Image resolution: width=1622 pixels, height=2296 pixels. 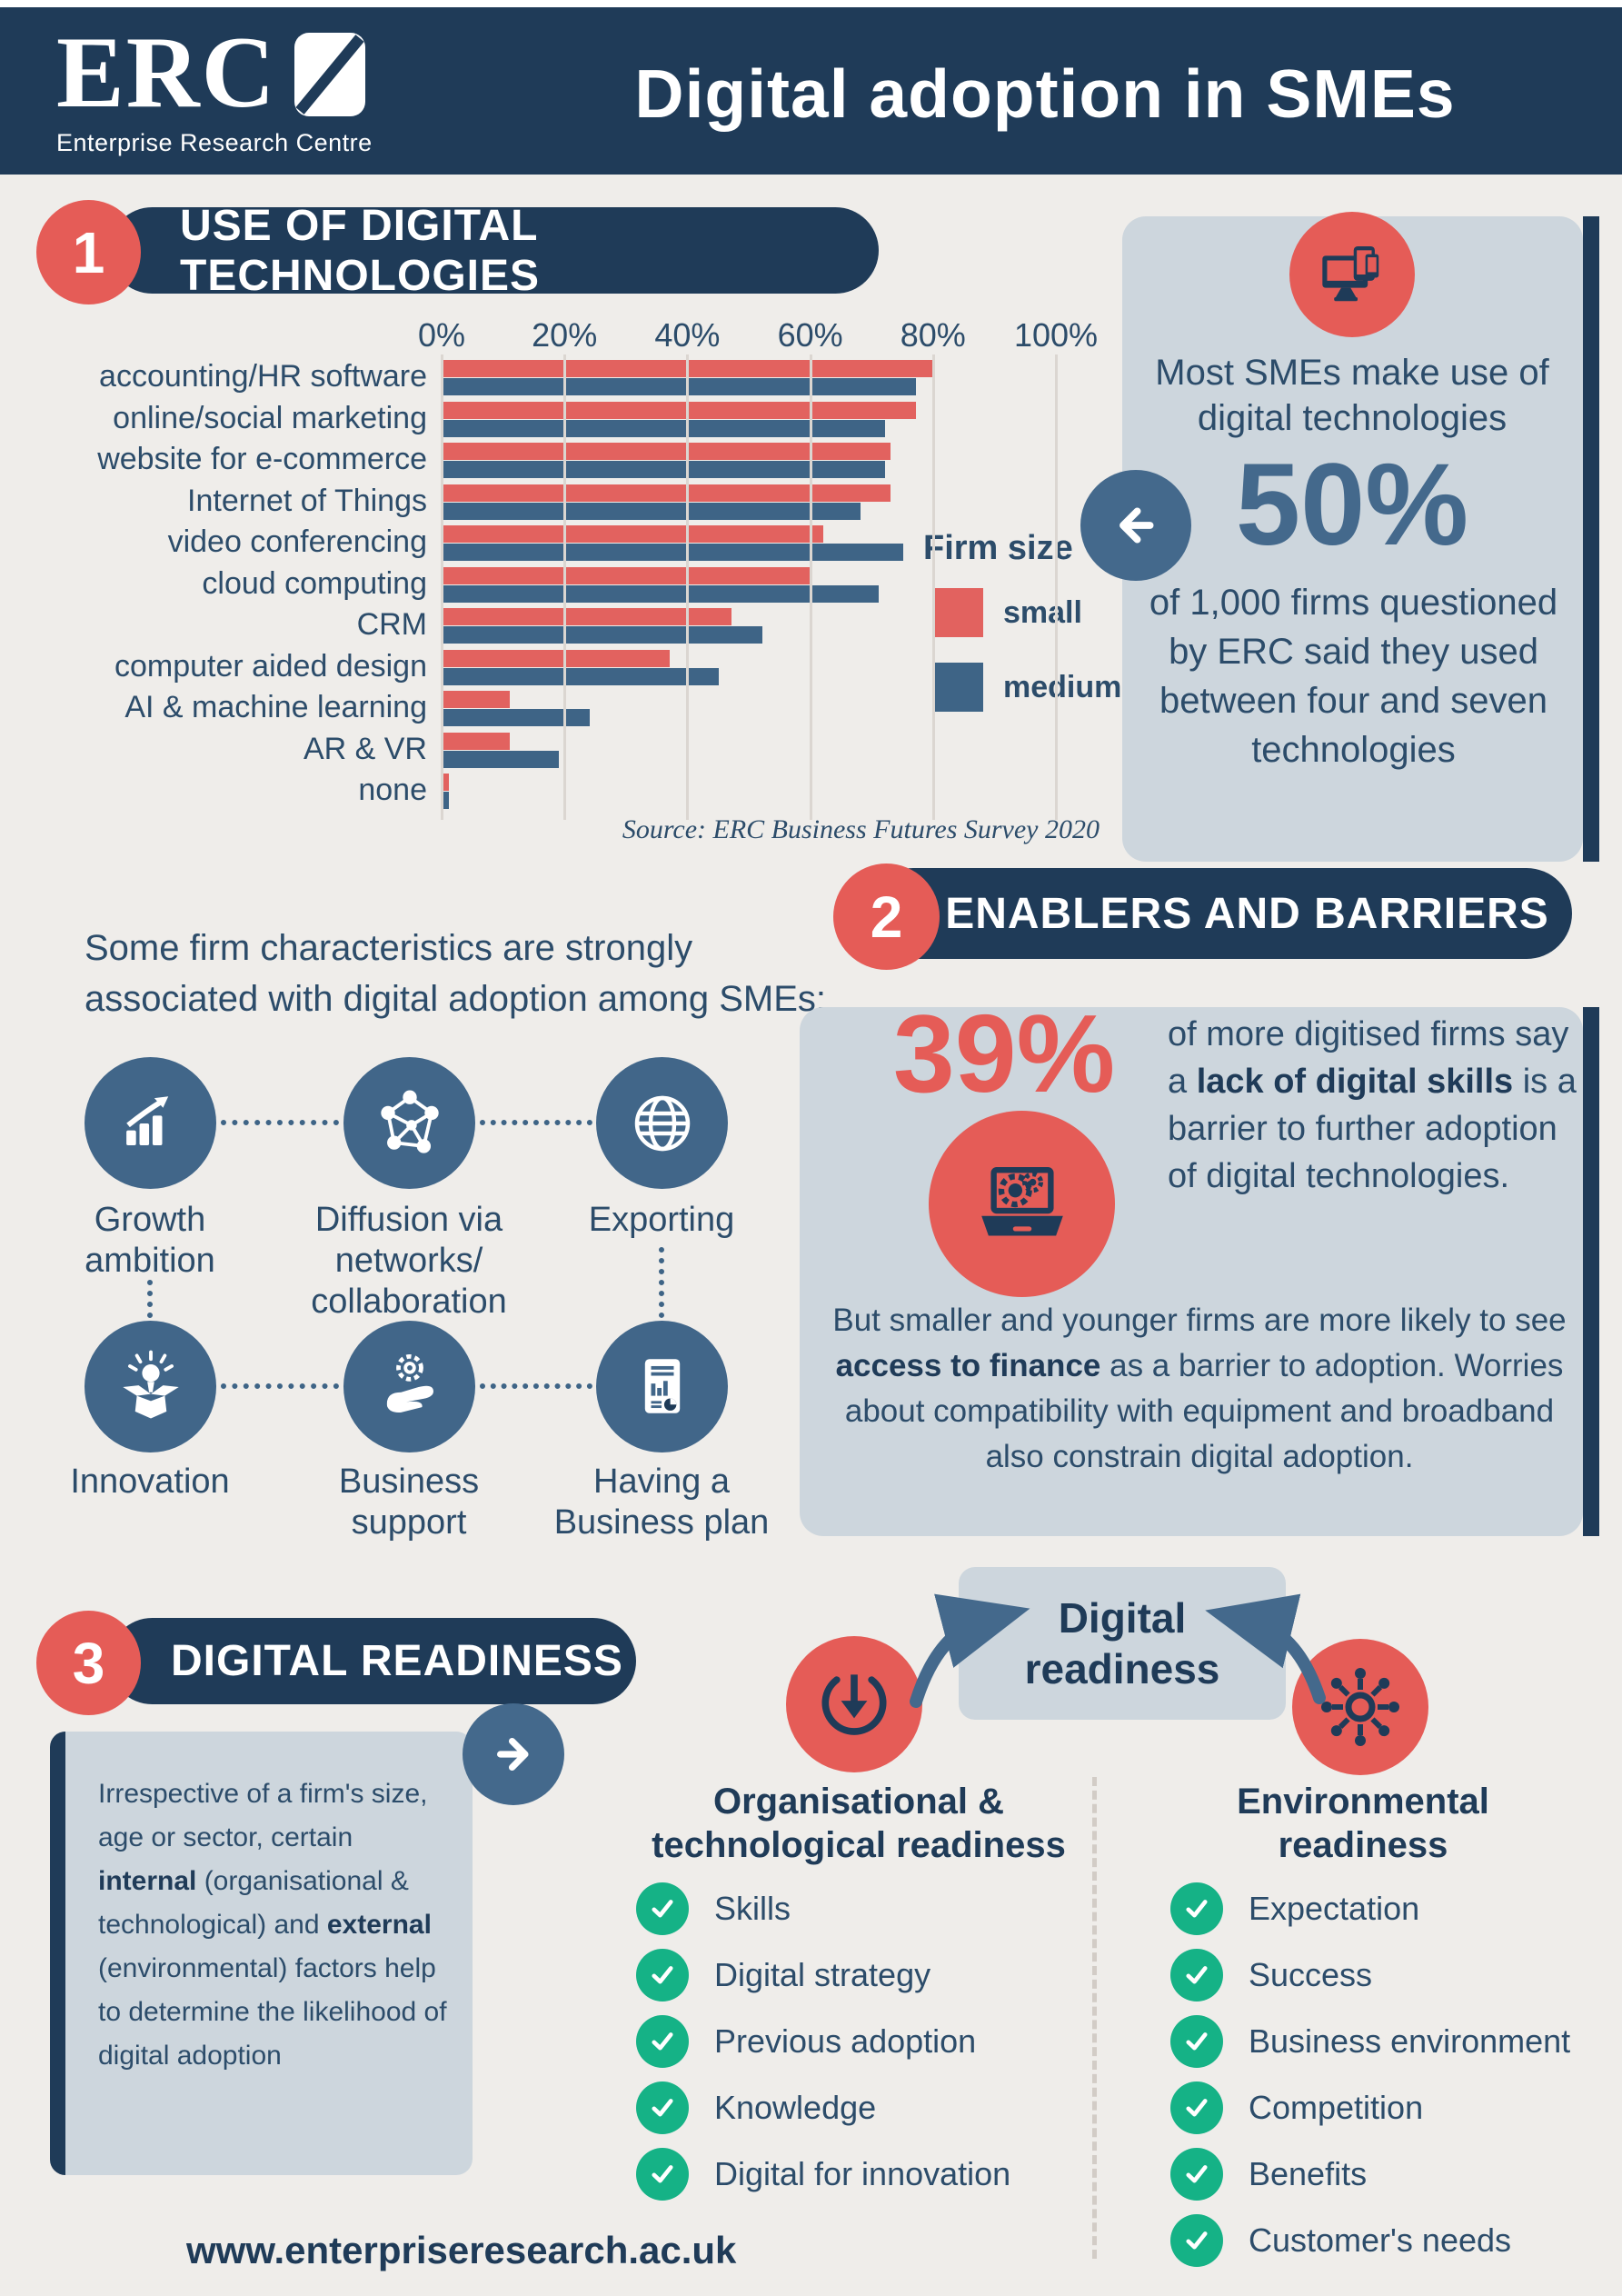 What do you see at coordinates (409, 1386) in the screenshot?
I see `support-icon` at bounding box center [409, 1386].